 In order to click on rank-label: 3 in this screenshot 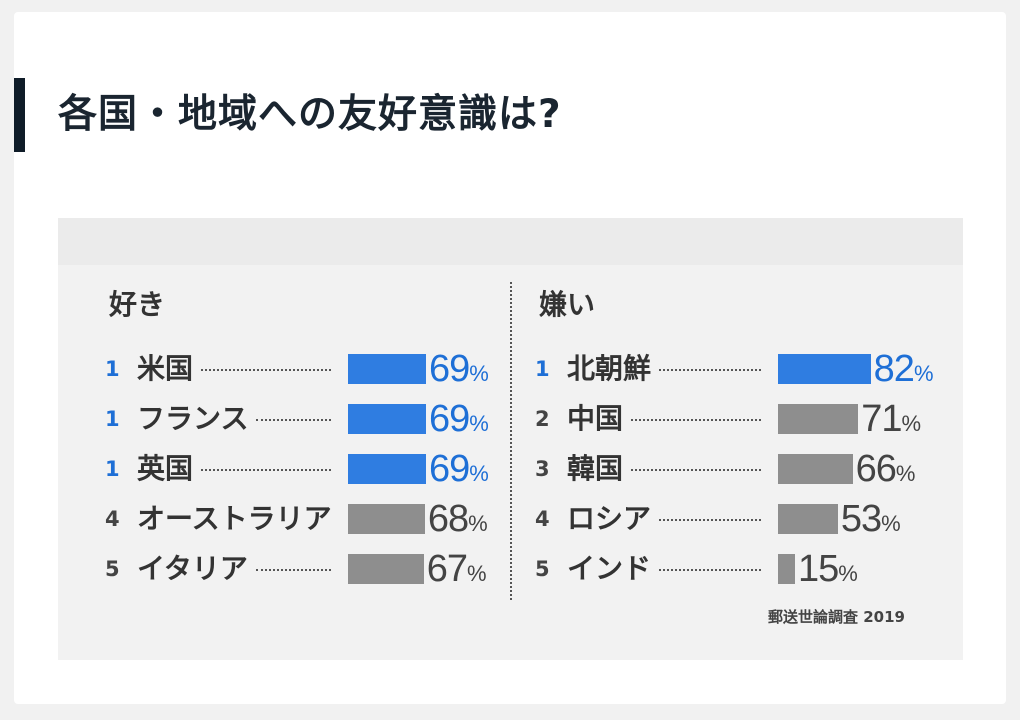, I will do `click(542, 469)`.